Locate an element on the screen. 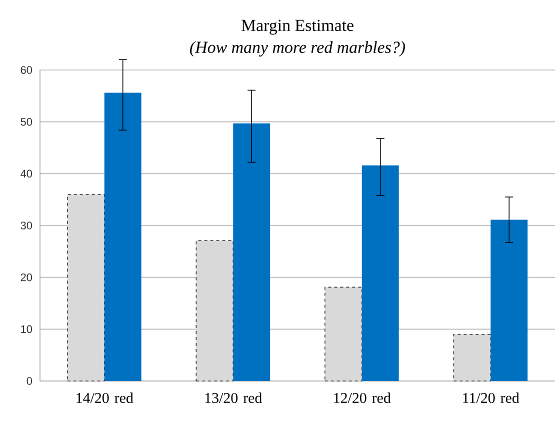 The image size is (555, 447). x-tick-label: 14/20 red is located at coordinates (105, 398).